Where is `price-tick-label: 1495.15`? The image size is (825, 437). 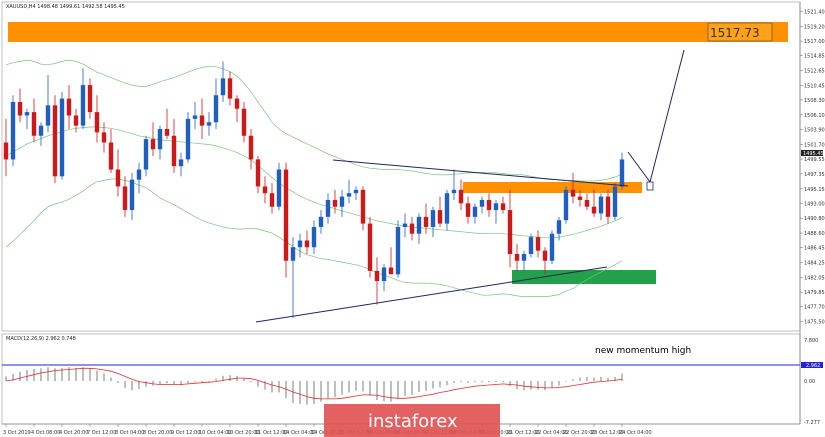 price-tick-label: 1495.15 is located at coordinates (814, 190).